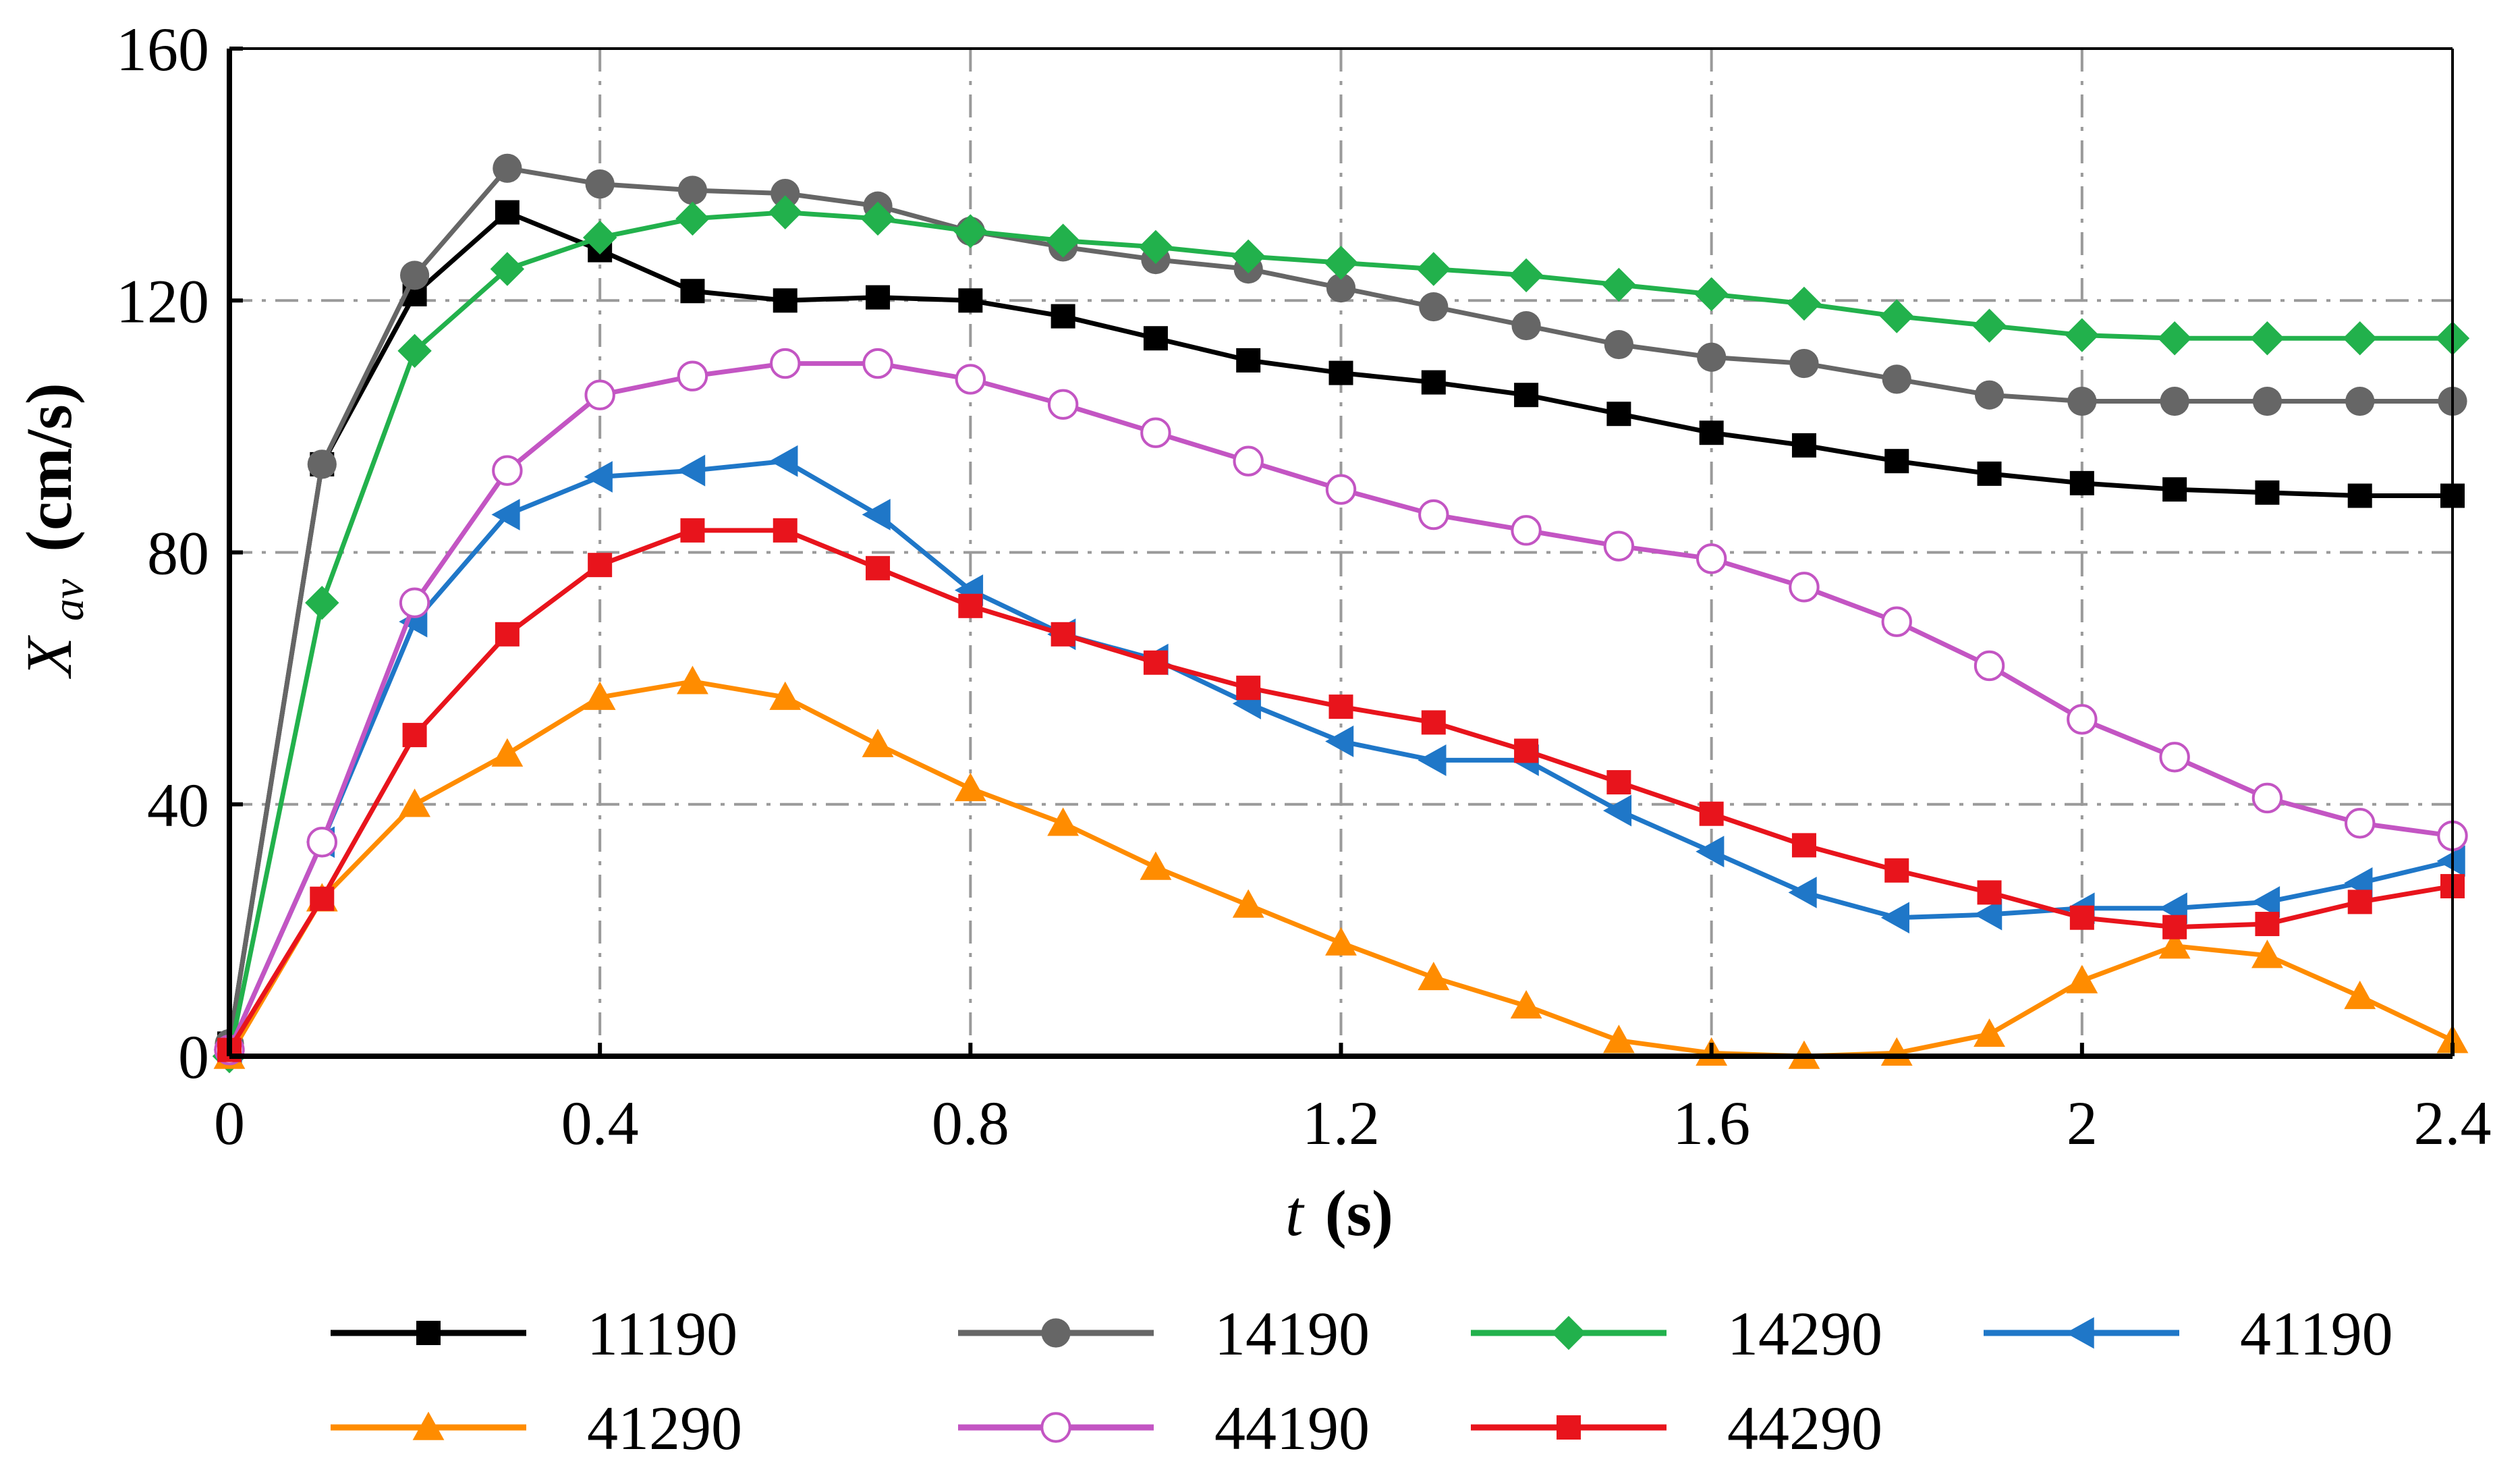  Describe the element at coordinates (1292, 1428) in the screenshot. I see `legend-label: 44190` at that location.